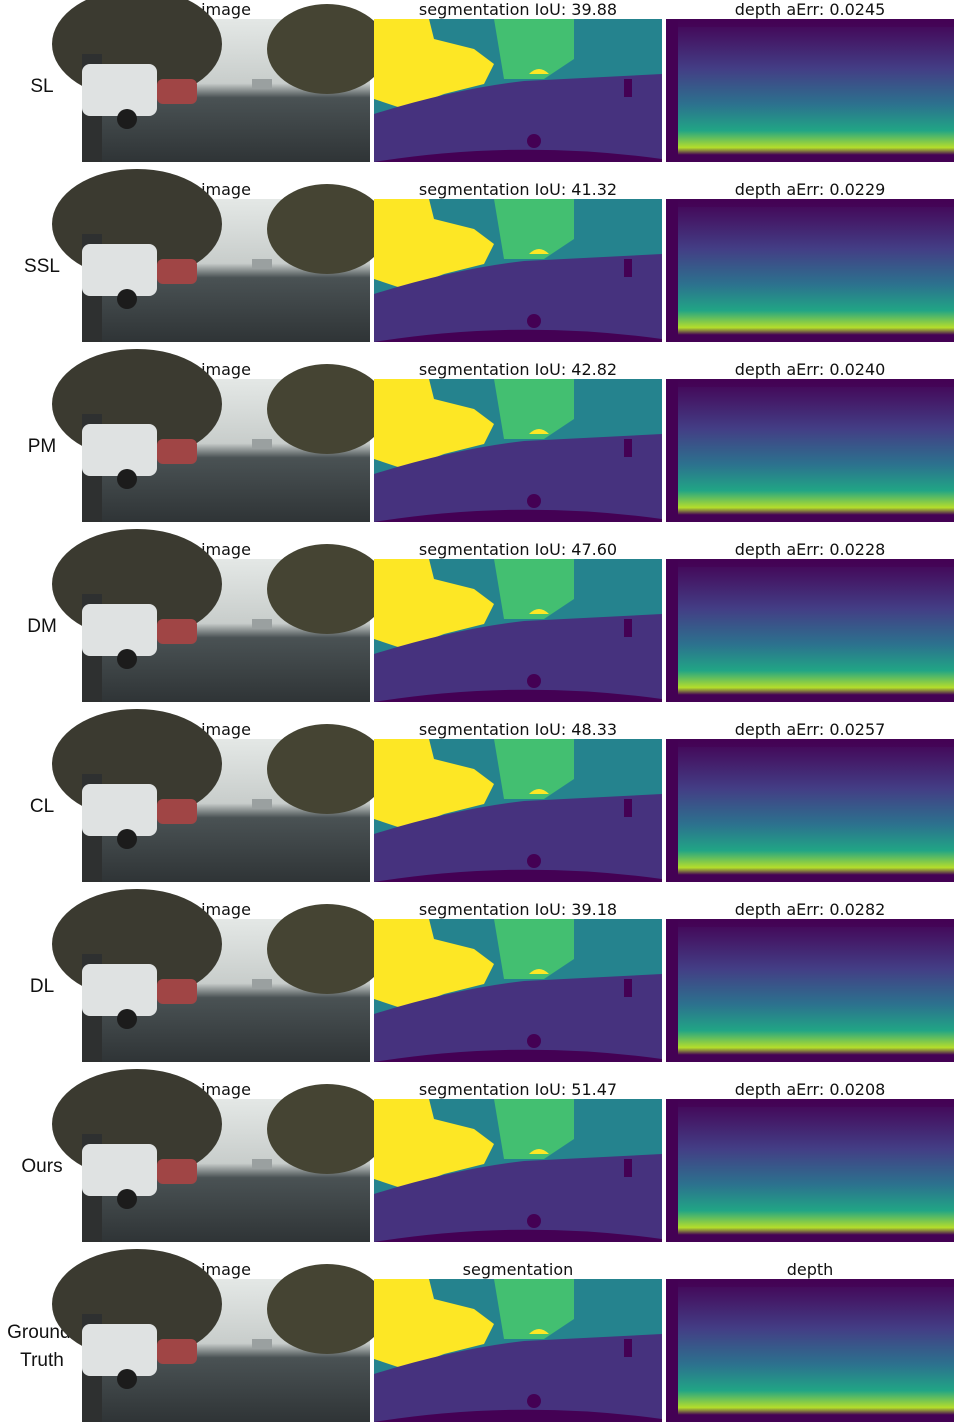 This screenshot has width=959, height=1426. I want to click on panel-title: depth aErr: 0.0240, so click(810, 369).